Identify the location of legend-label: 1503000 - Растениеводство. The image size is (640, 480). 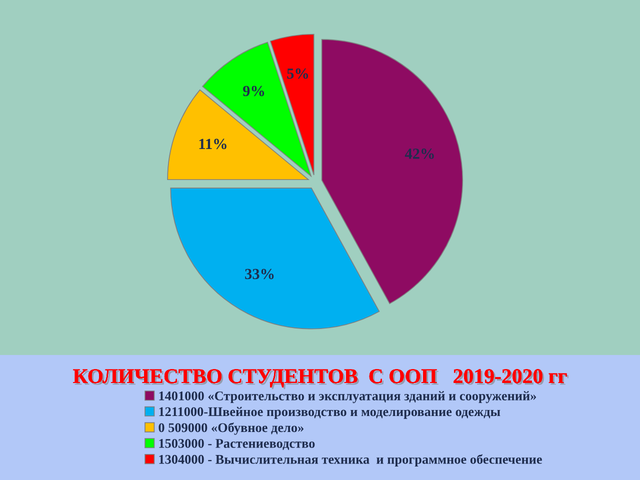
(237, 444).